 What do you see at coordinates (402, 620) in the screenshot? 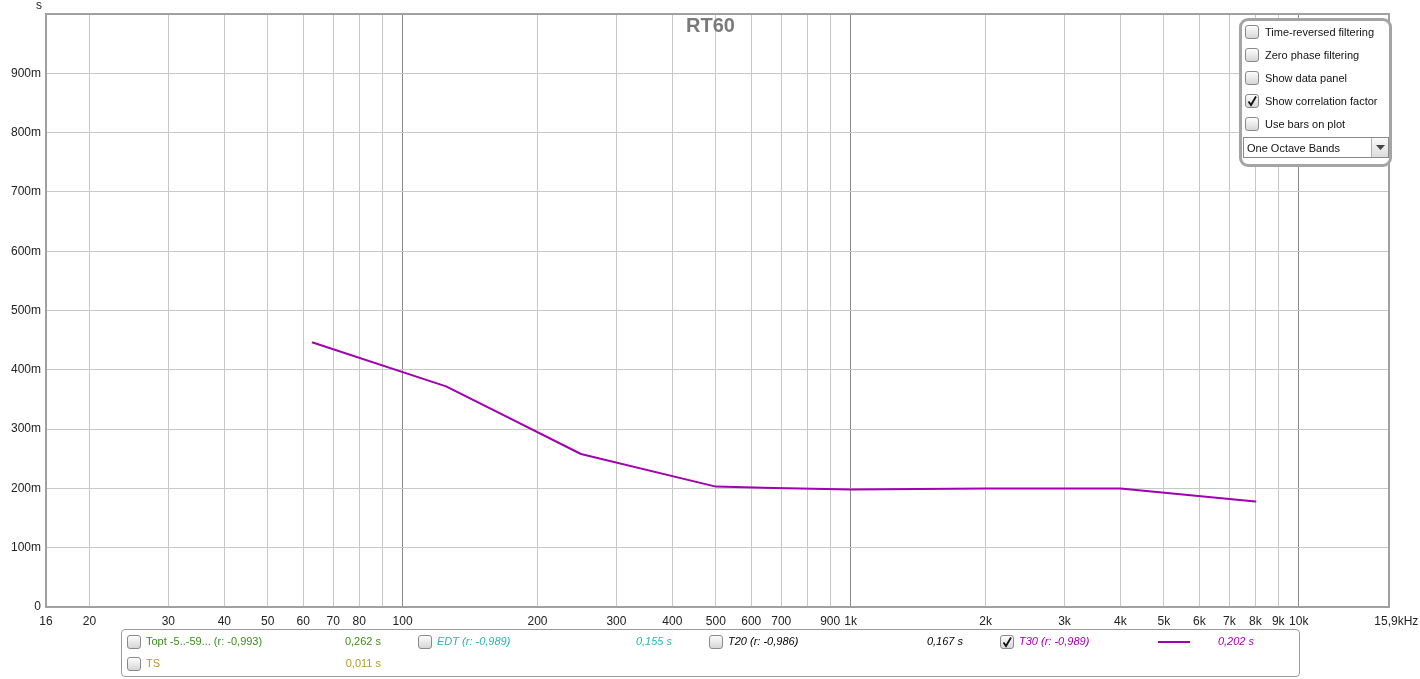
I see `x-tick-label: 100` at bounding box center [402, 620].